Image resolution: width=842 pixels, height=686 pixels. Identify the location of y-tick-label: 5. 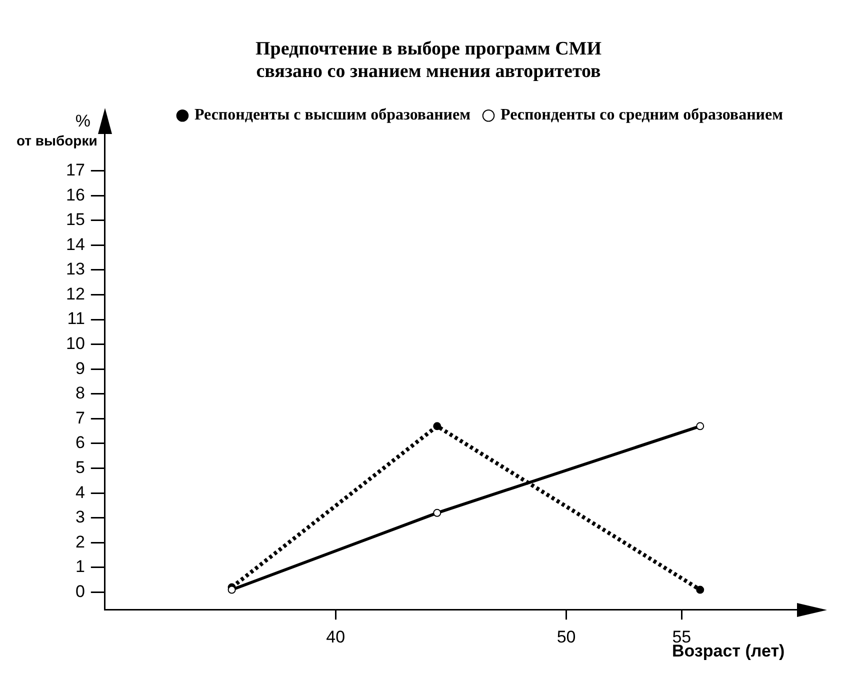
(80, 467).